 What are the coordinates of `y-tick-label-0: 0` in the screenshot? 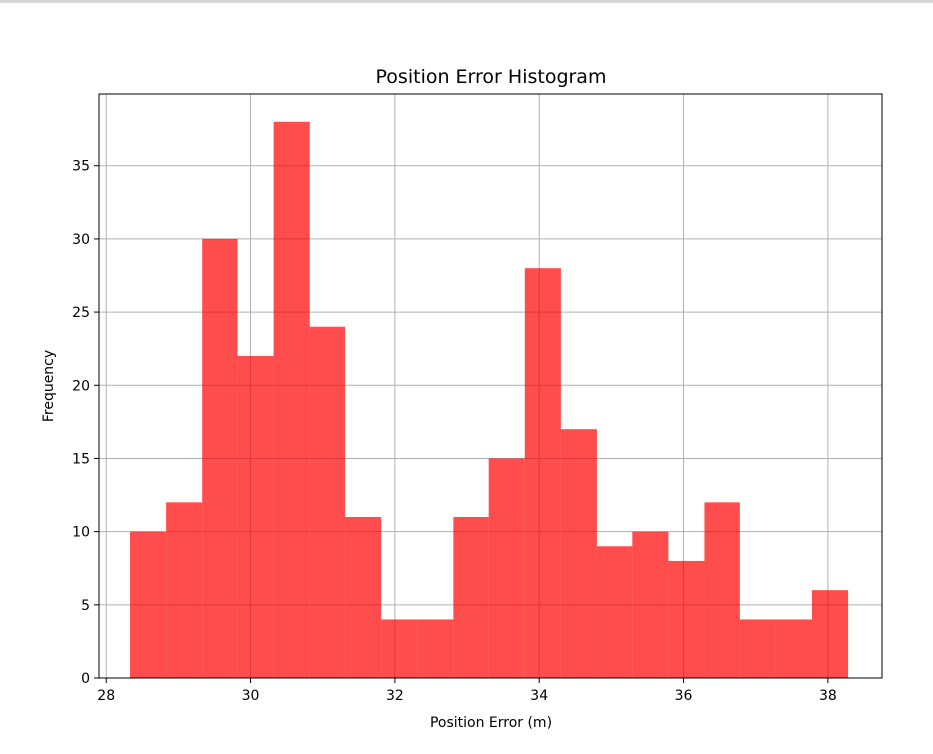 It's located at (85, 679).